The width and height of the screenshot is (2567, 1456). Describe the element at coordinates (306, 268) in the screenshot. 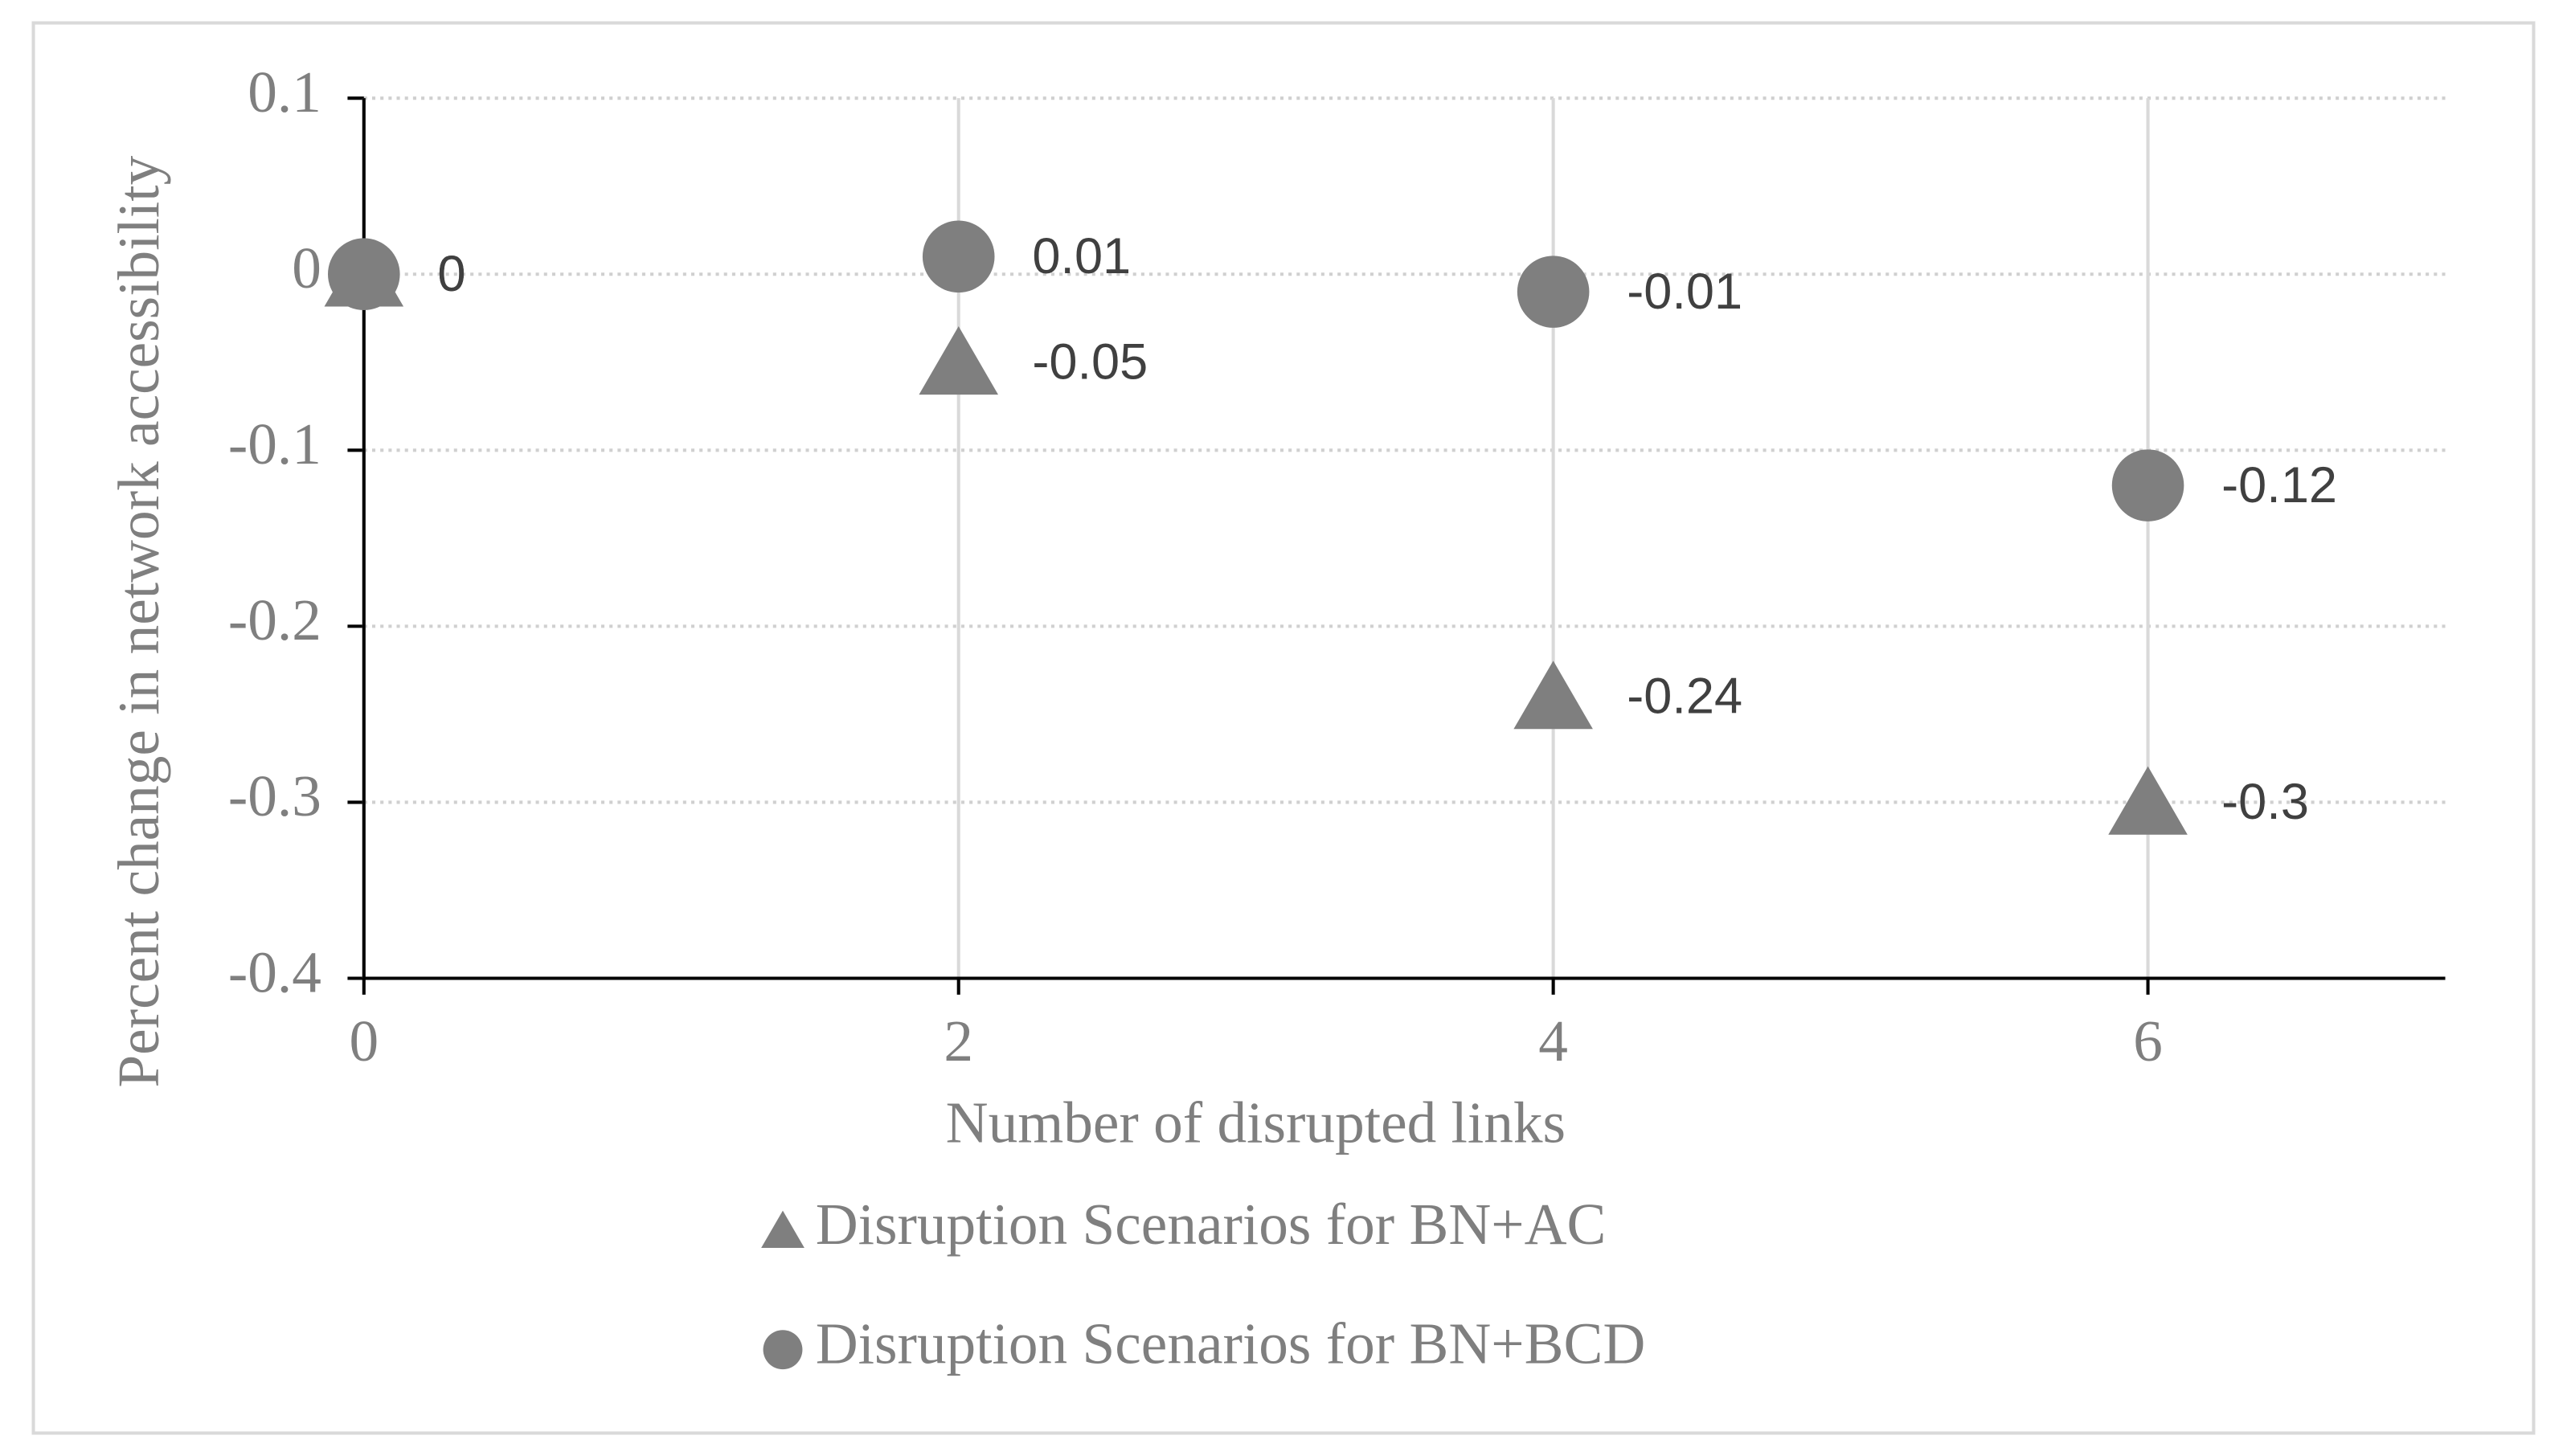

I see `y-tick-label: 0` at that location.